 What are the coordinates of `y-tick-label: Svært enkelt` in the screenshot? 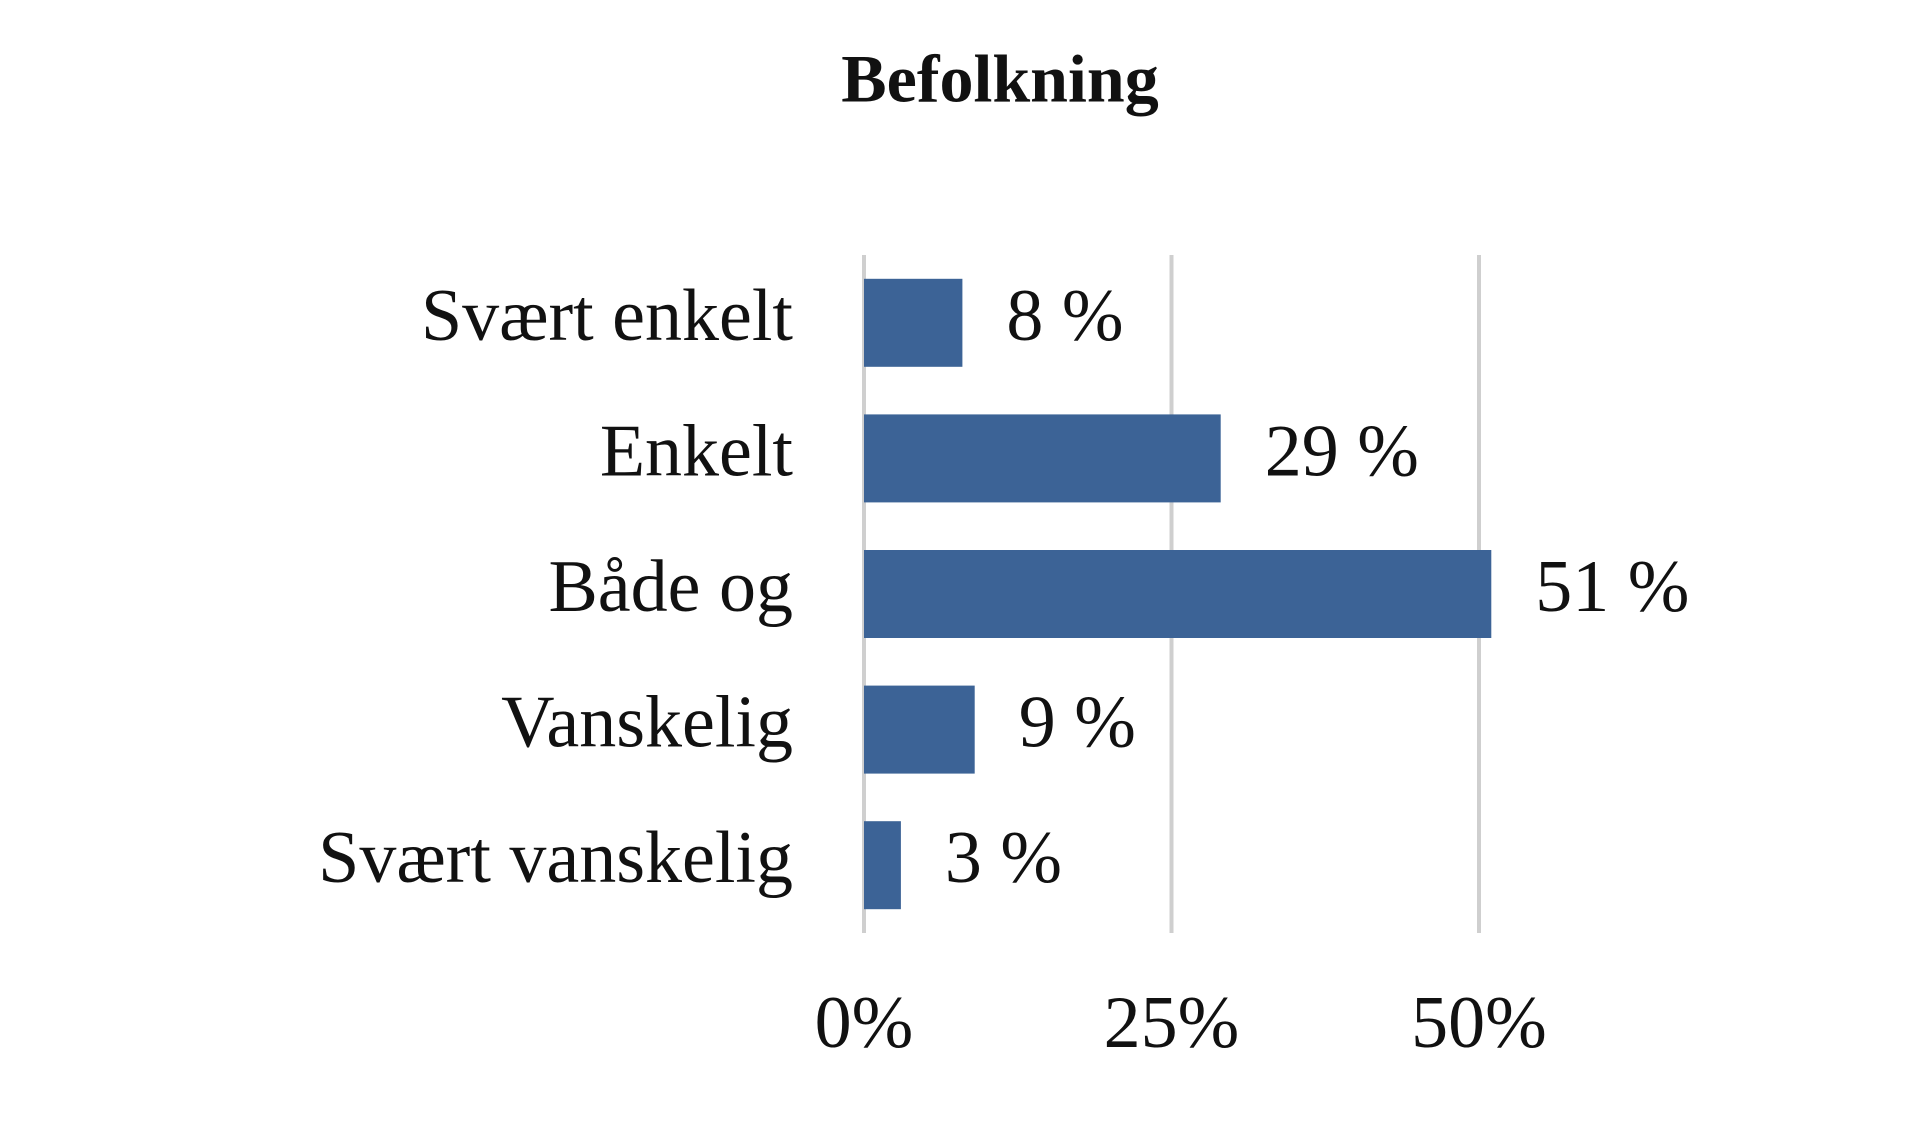 It's located at (607, 316).